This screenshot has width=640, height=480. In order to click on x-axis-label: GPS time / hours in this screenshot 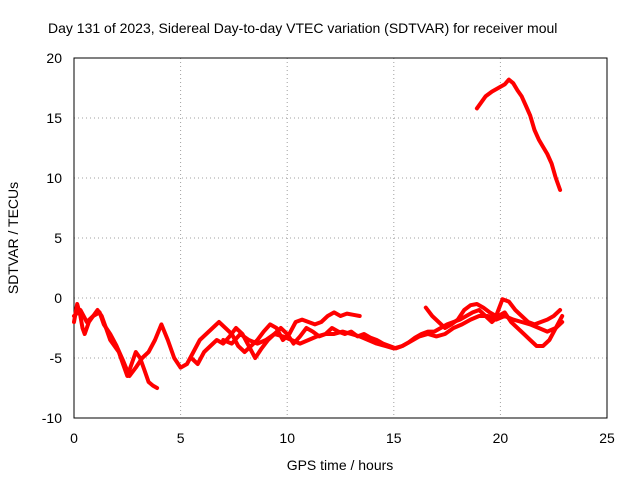, I will do `click(340, 465)`.